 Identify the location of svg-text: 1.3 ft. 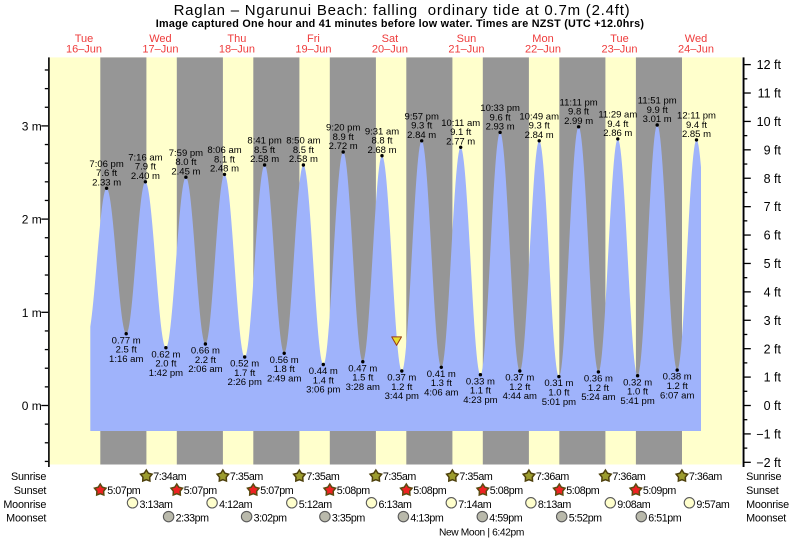
(441, 383).